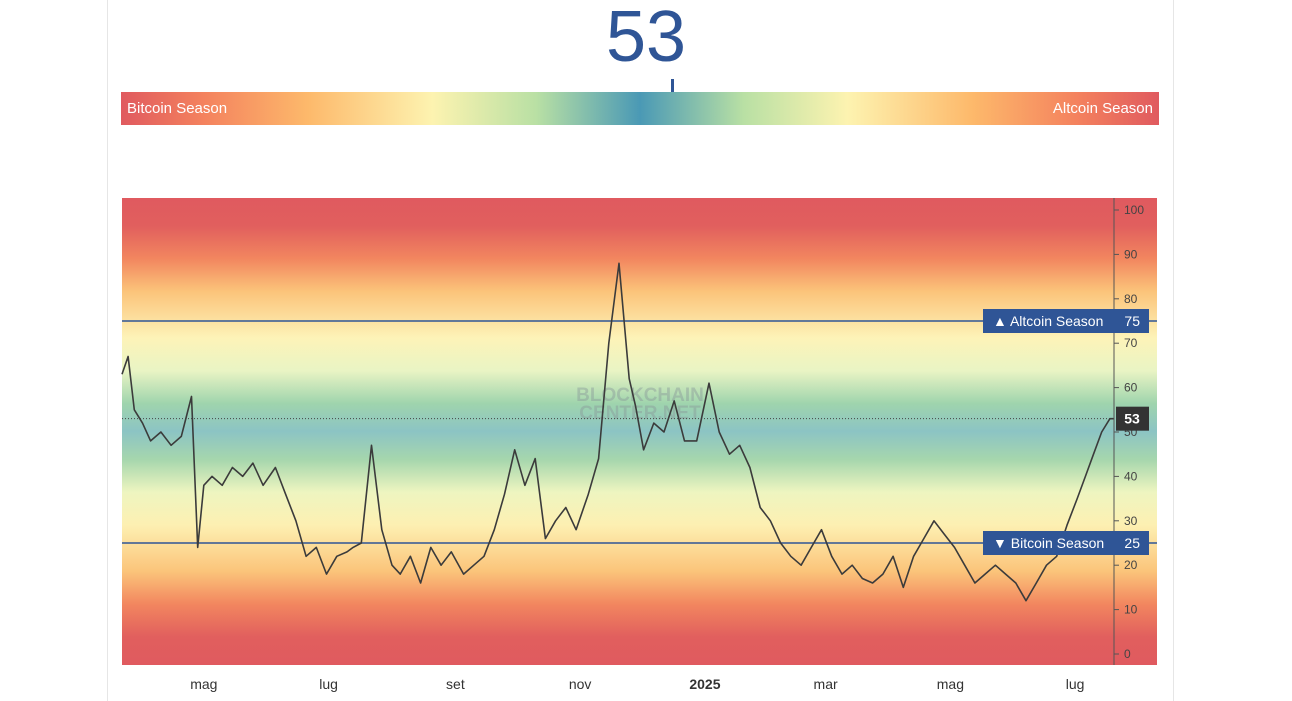  I want to click on y-tick-label: 70, so click(1131, 343).